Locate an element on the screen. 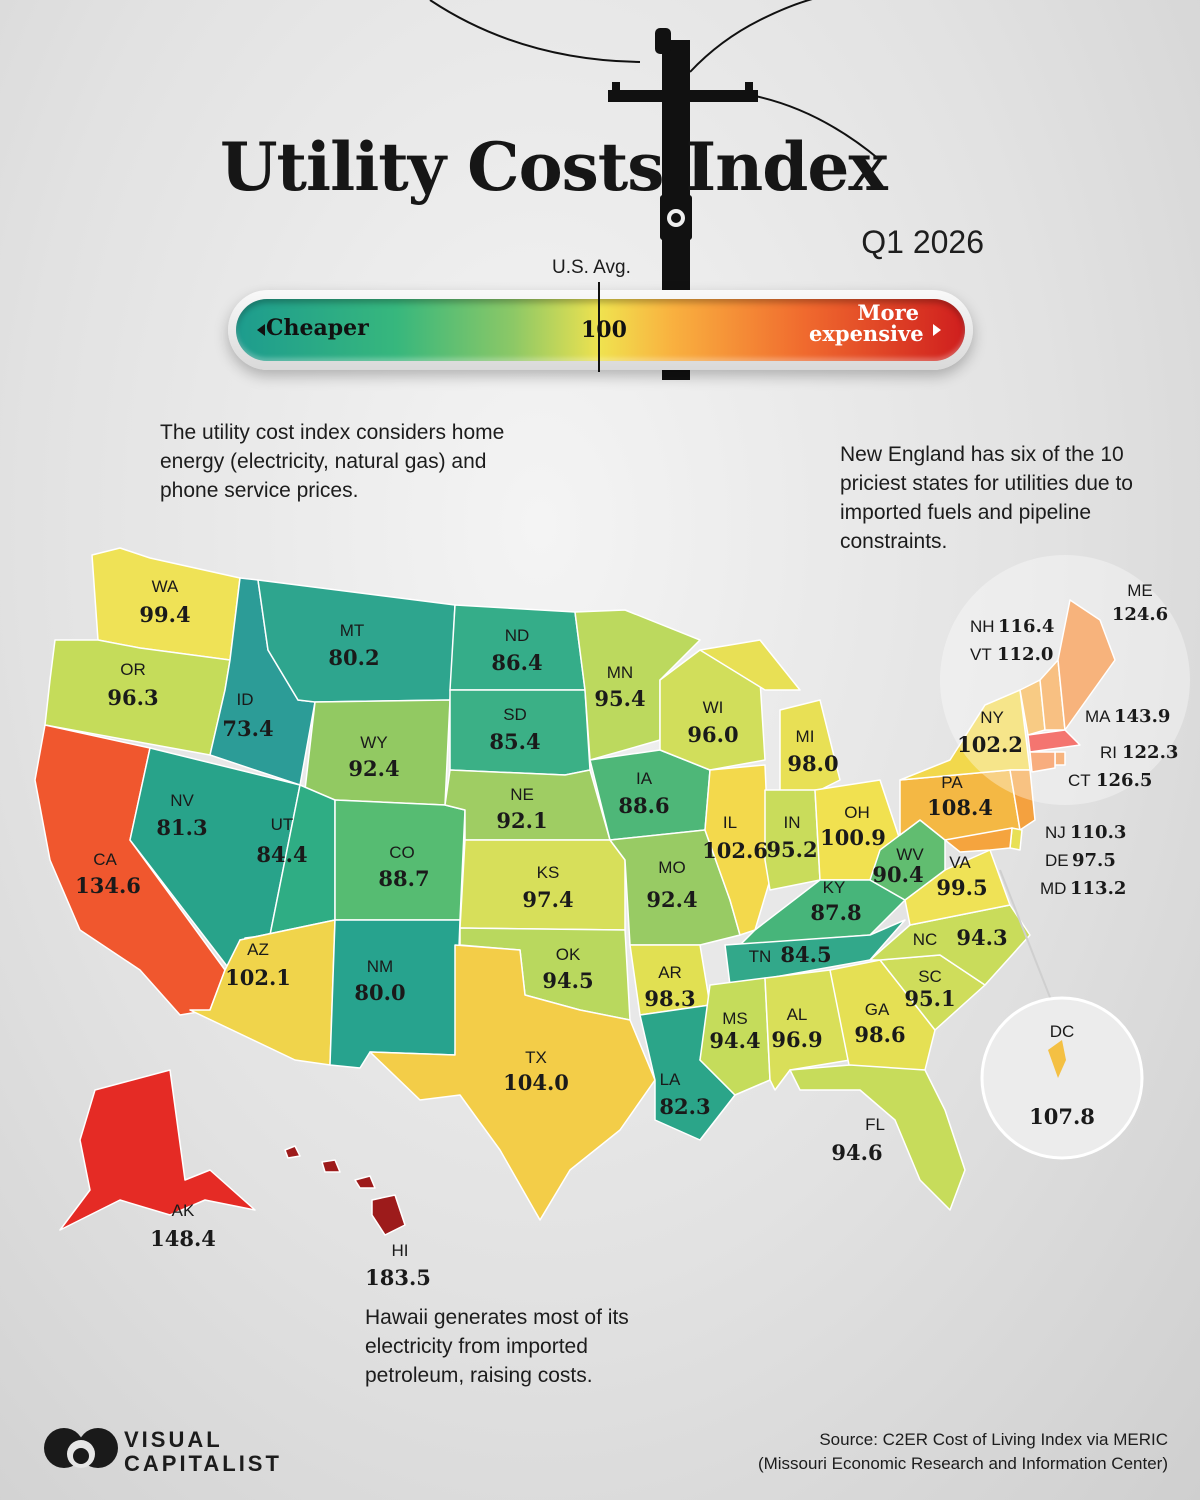  label-ia-abbr: IA is located at coordinates (644, 778).